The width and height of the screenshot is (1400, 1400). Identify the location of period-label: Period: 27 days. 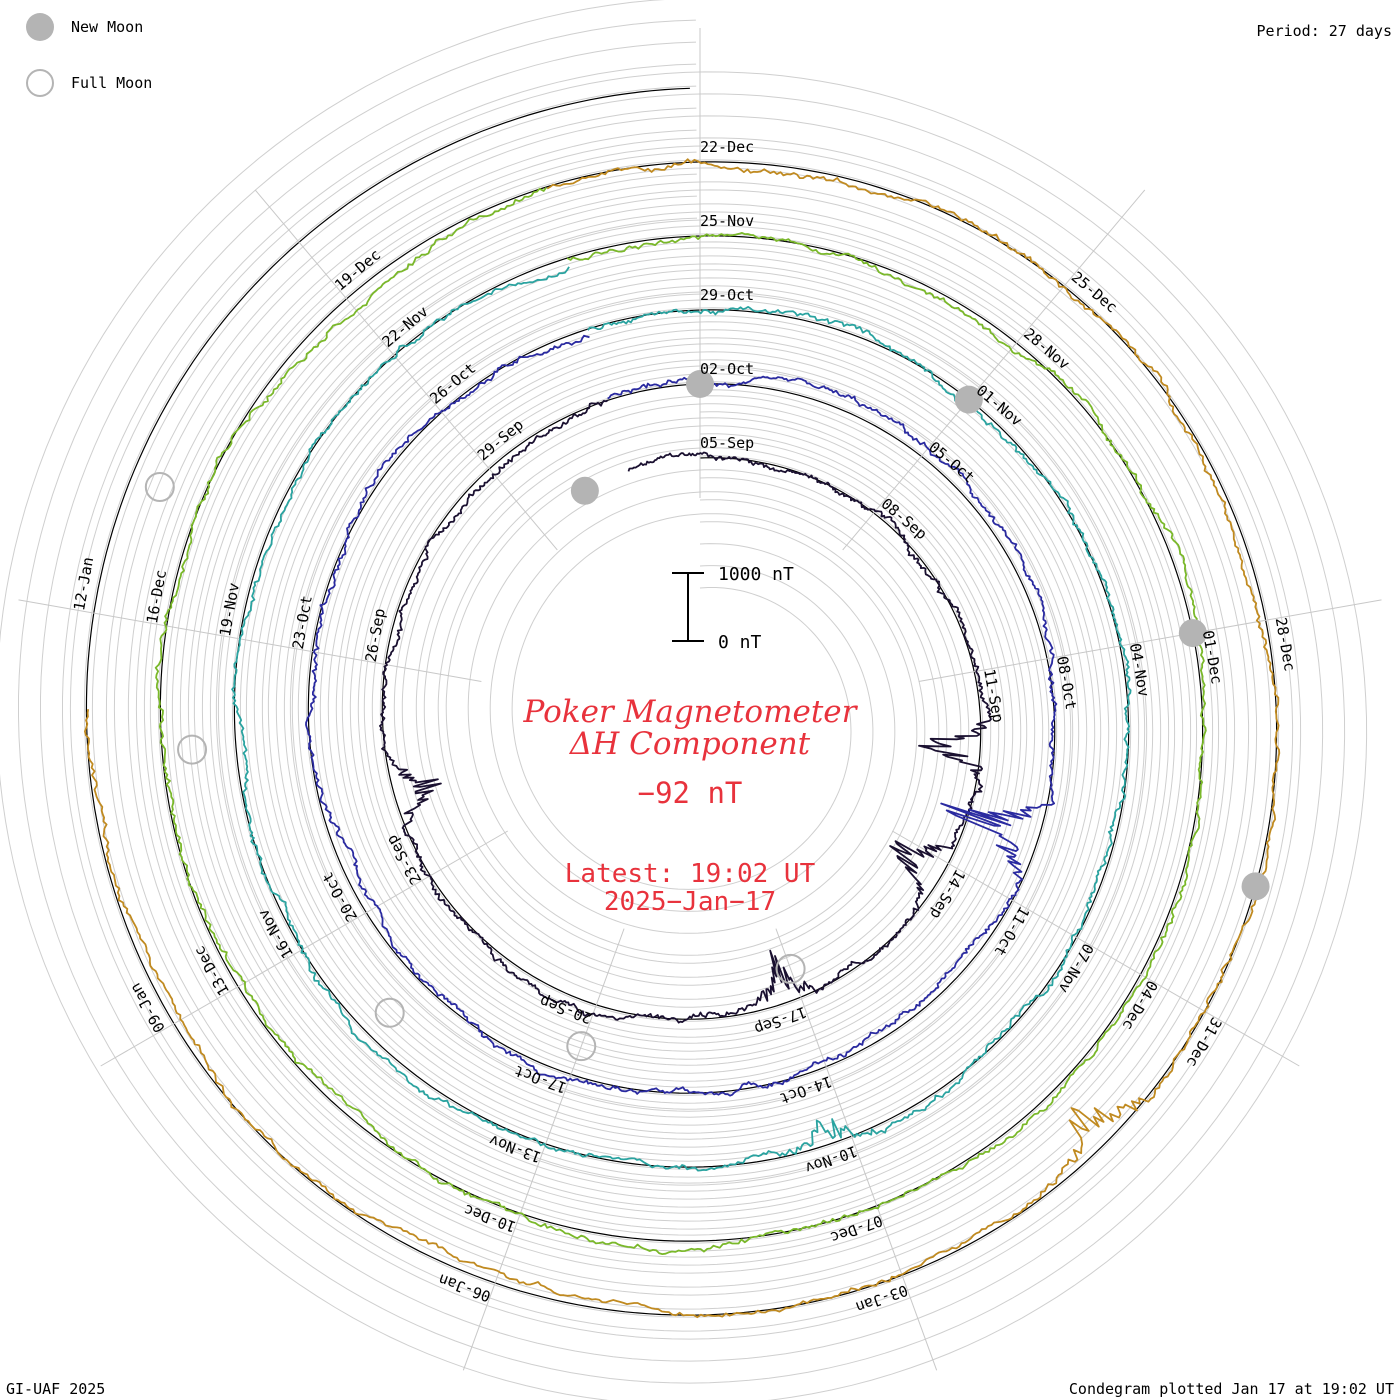
(1324, 31).